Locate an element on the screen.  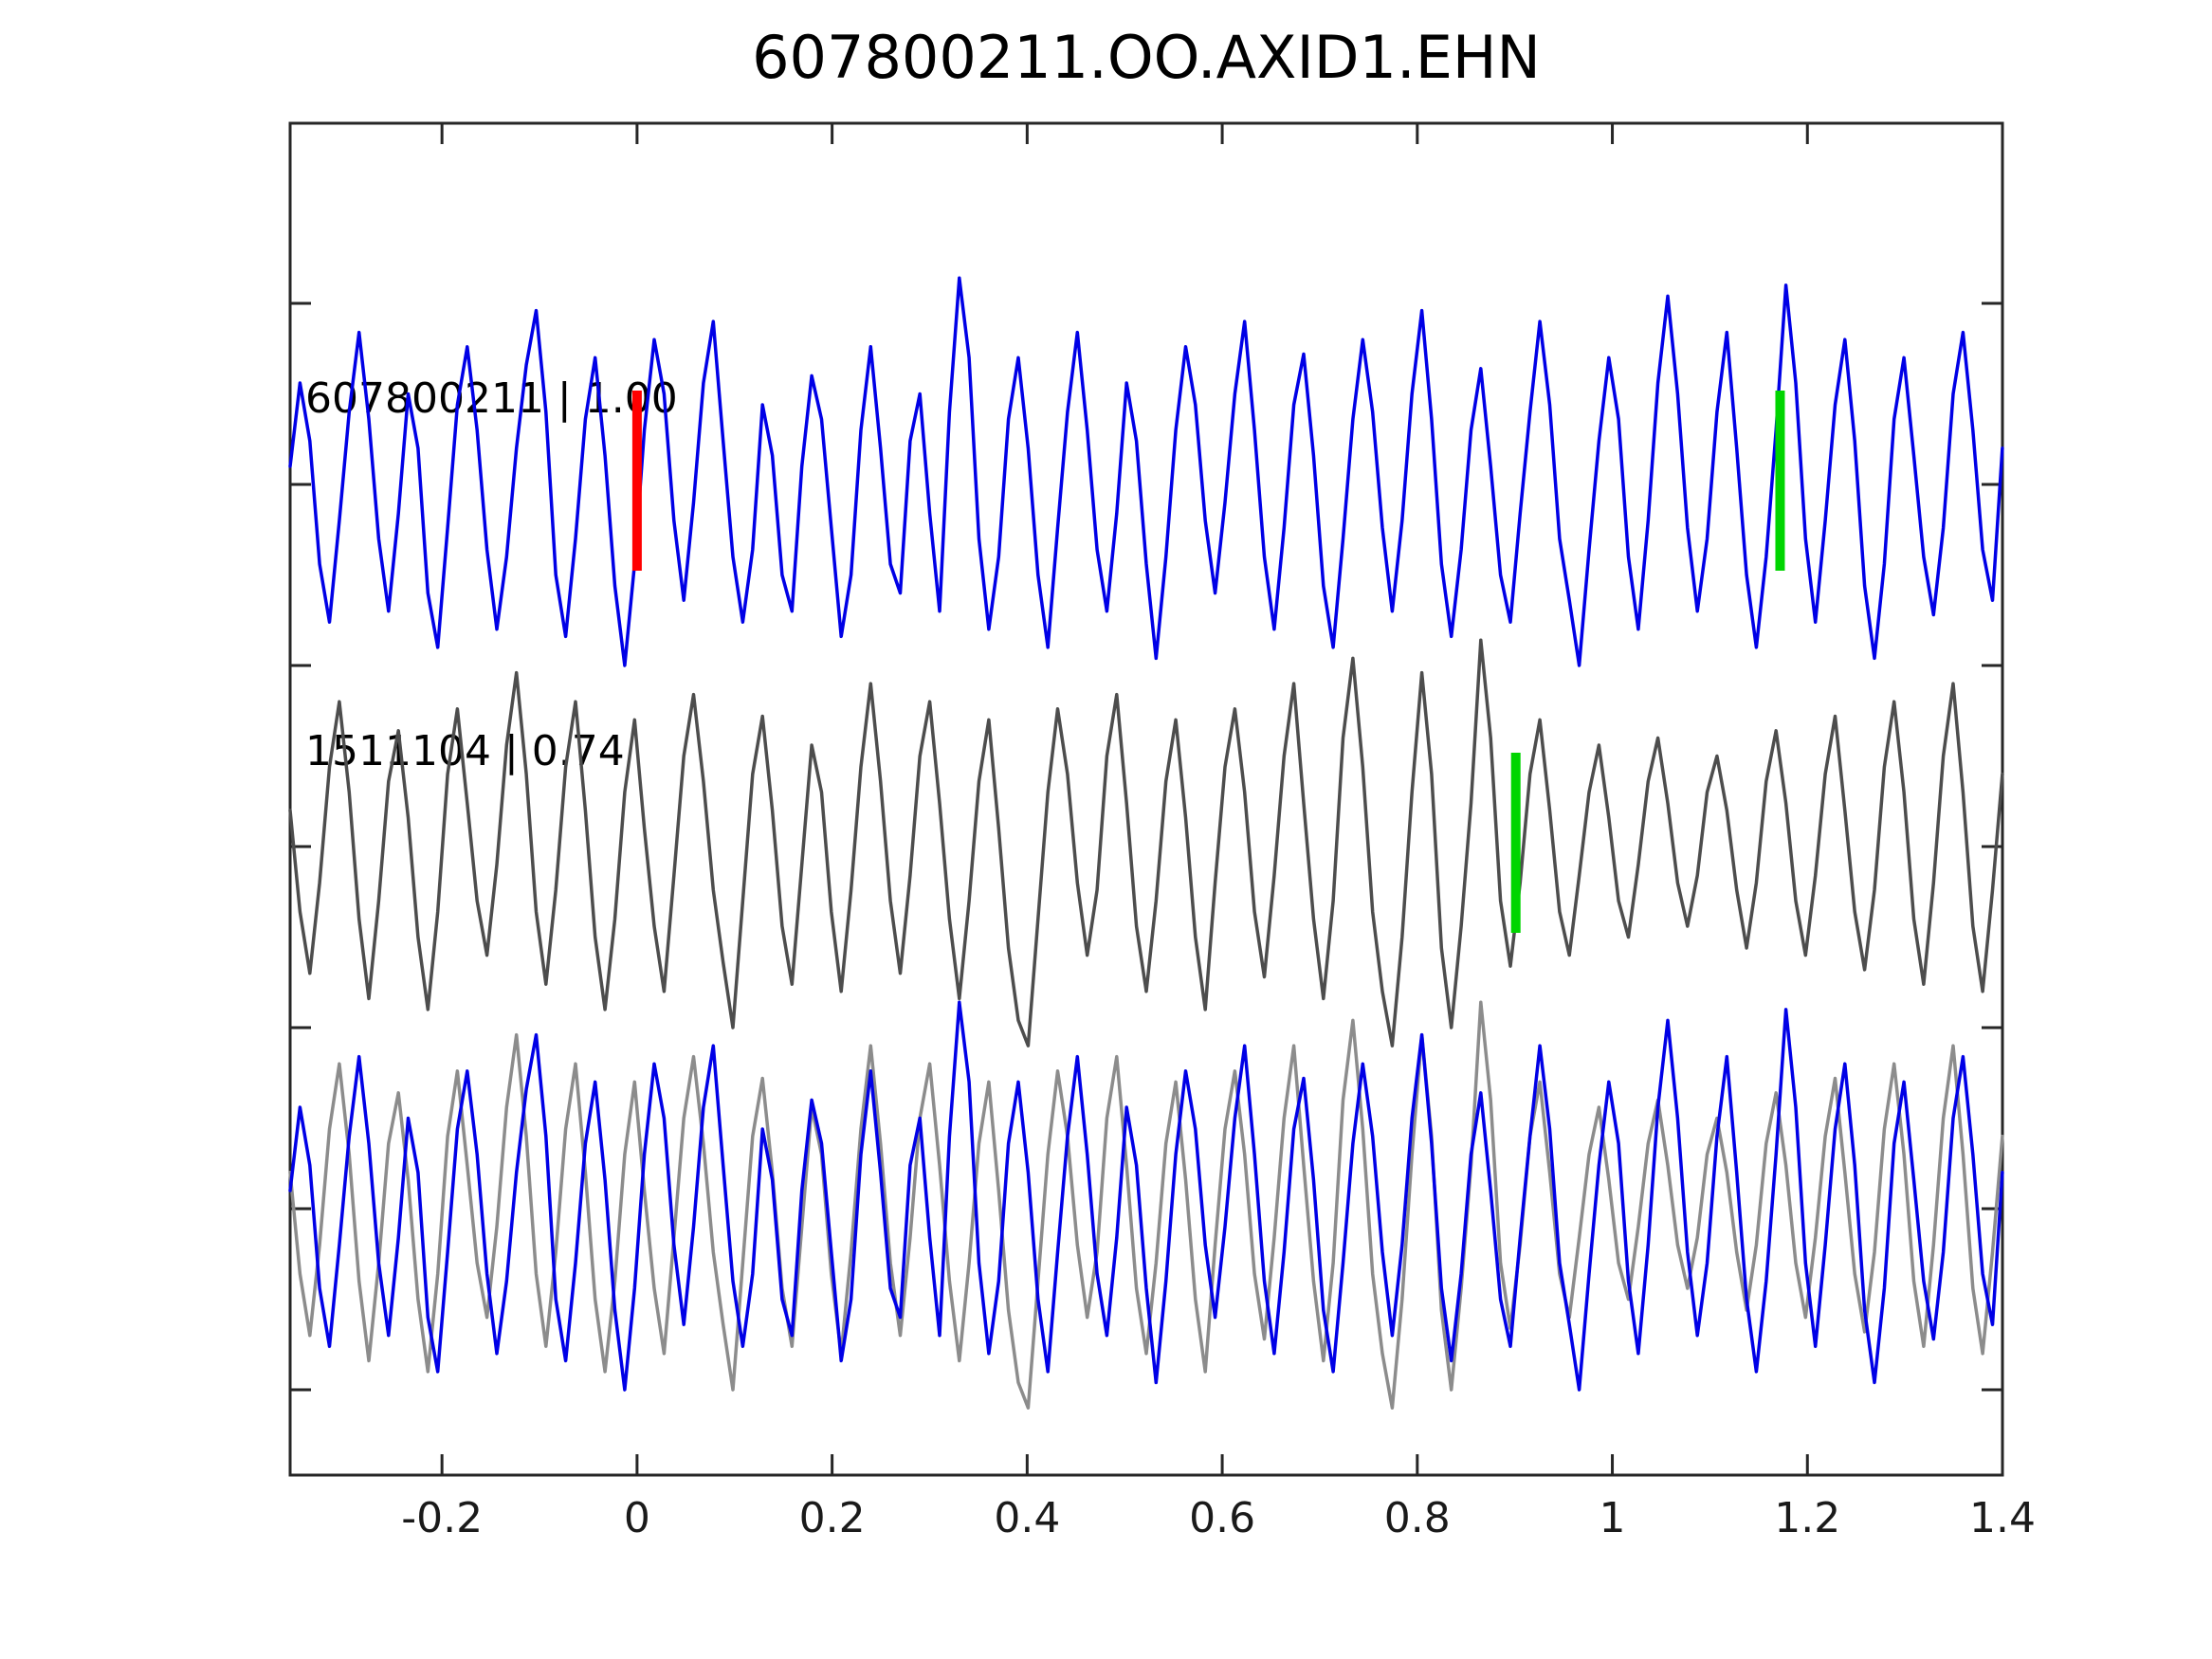
x-tick-label: 0.8 is located at coordinates (1417, 1518).